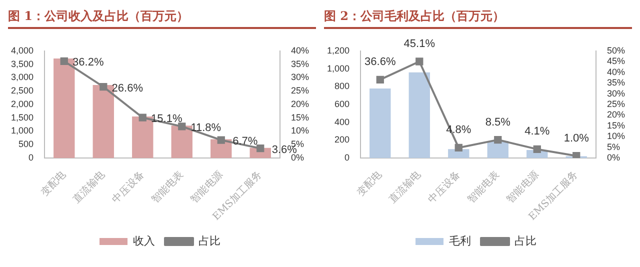 Image resolution: width=640 pixels, height=267 pixels. Describe the element at coordinates (342, 86) in the screenshot. I see `y-tick-label: 800` at that location.